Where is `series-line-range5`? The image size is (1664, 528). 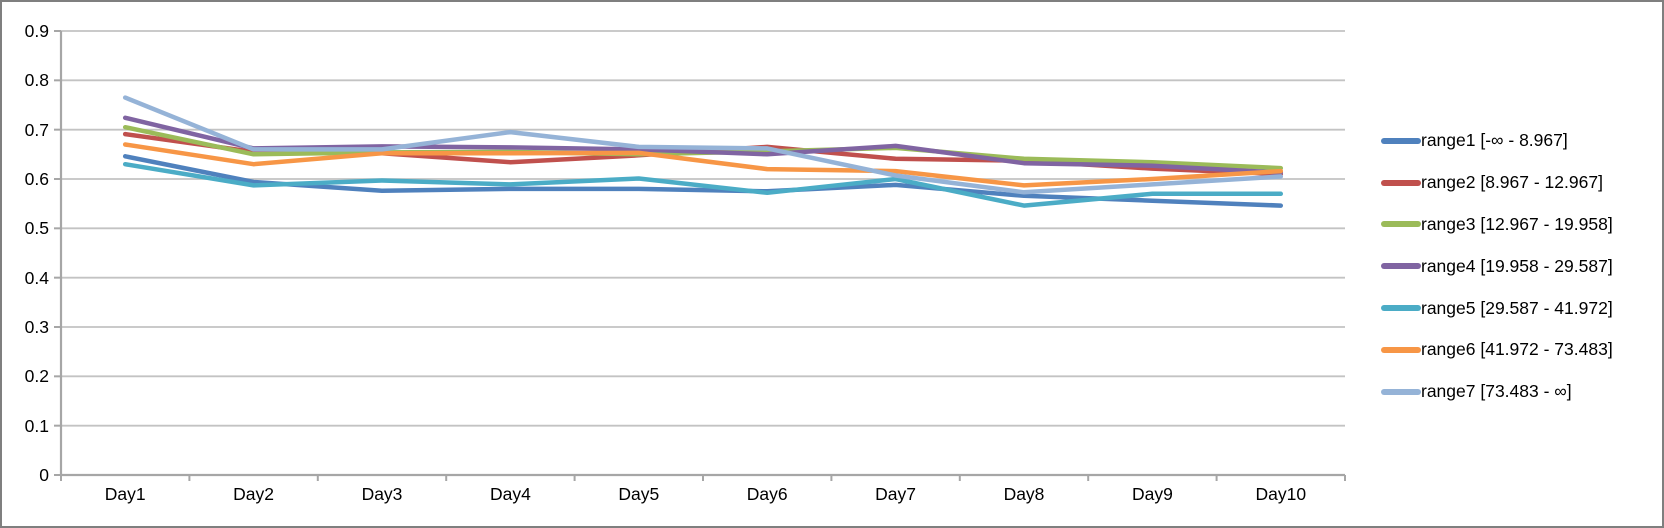 series-line-range5 is located at coordinates (703, 184).